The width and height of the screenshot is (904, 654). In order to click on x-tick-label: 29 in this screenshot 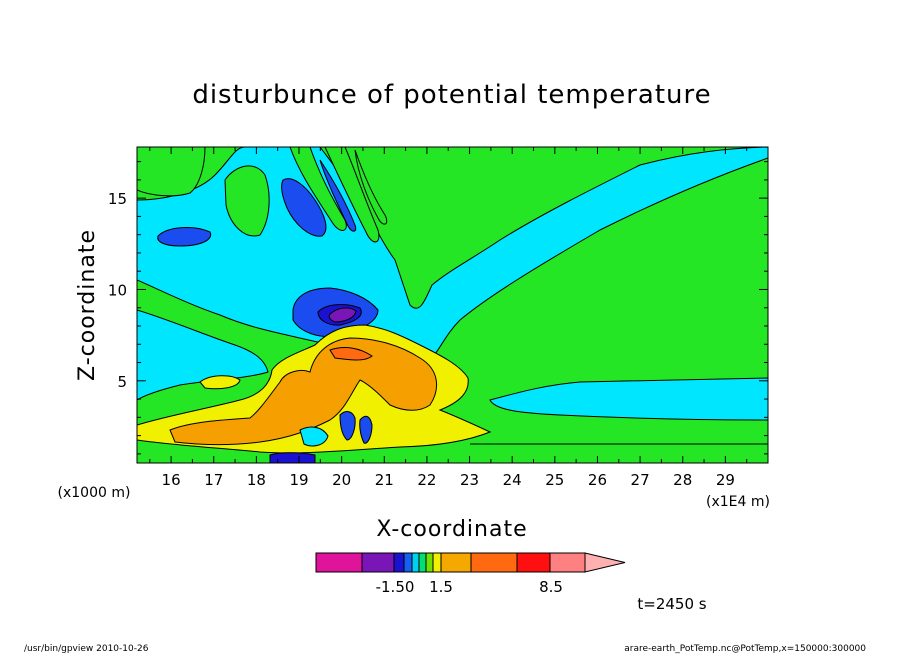, I will do `click(725, 480)`.